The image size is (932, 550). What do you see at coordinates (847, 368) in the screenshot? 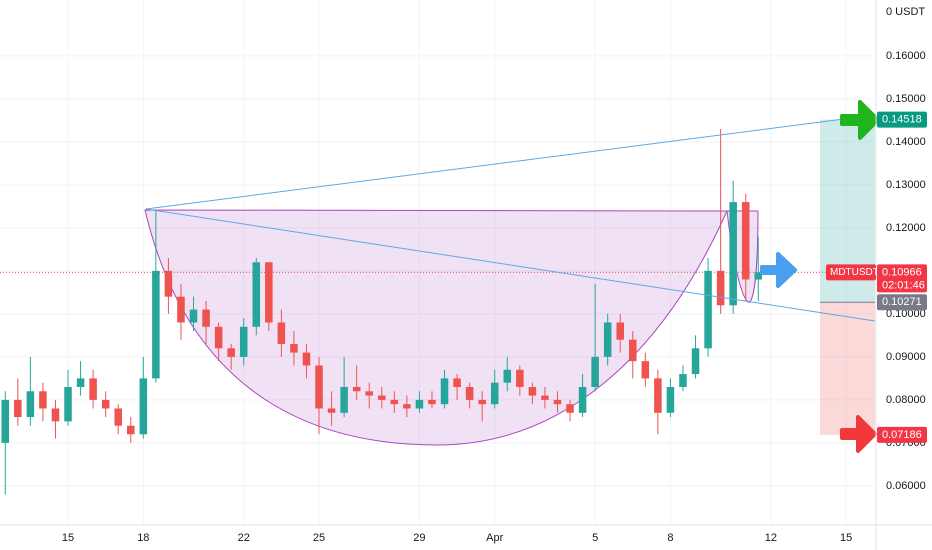
I see `stop-zone` at bounding box center [847, 368].